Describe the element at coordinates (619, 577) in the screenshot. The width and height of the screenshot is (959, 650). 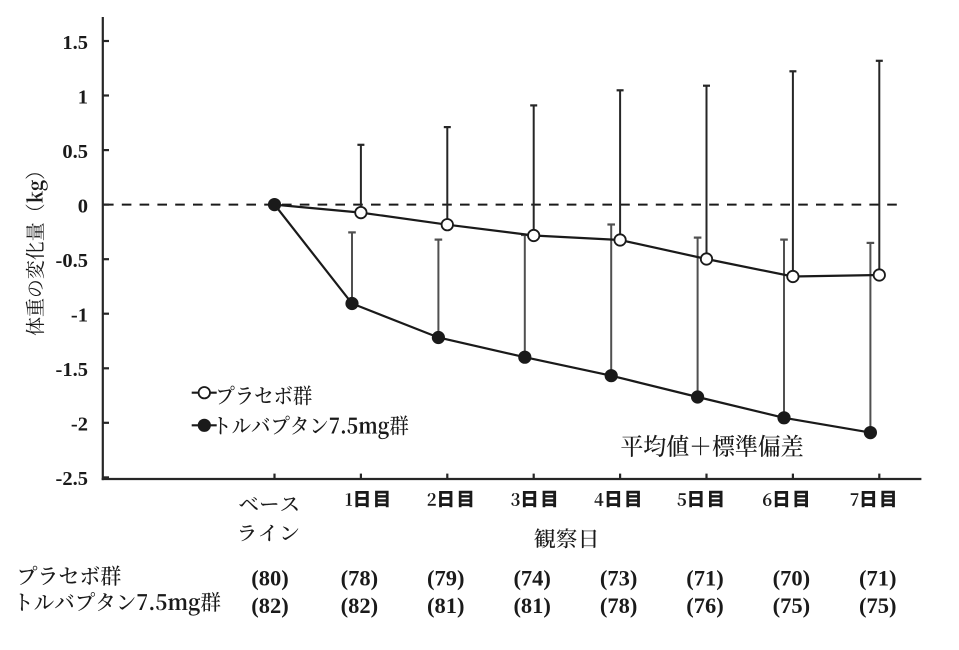
I see `svg-text: (73)` at that location.